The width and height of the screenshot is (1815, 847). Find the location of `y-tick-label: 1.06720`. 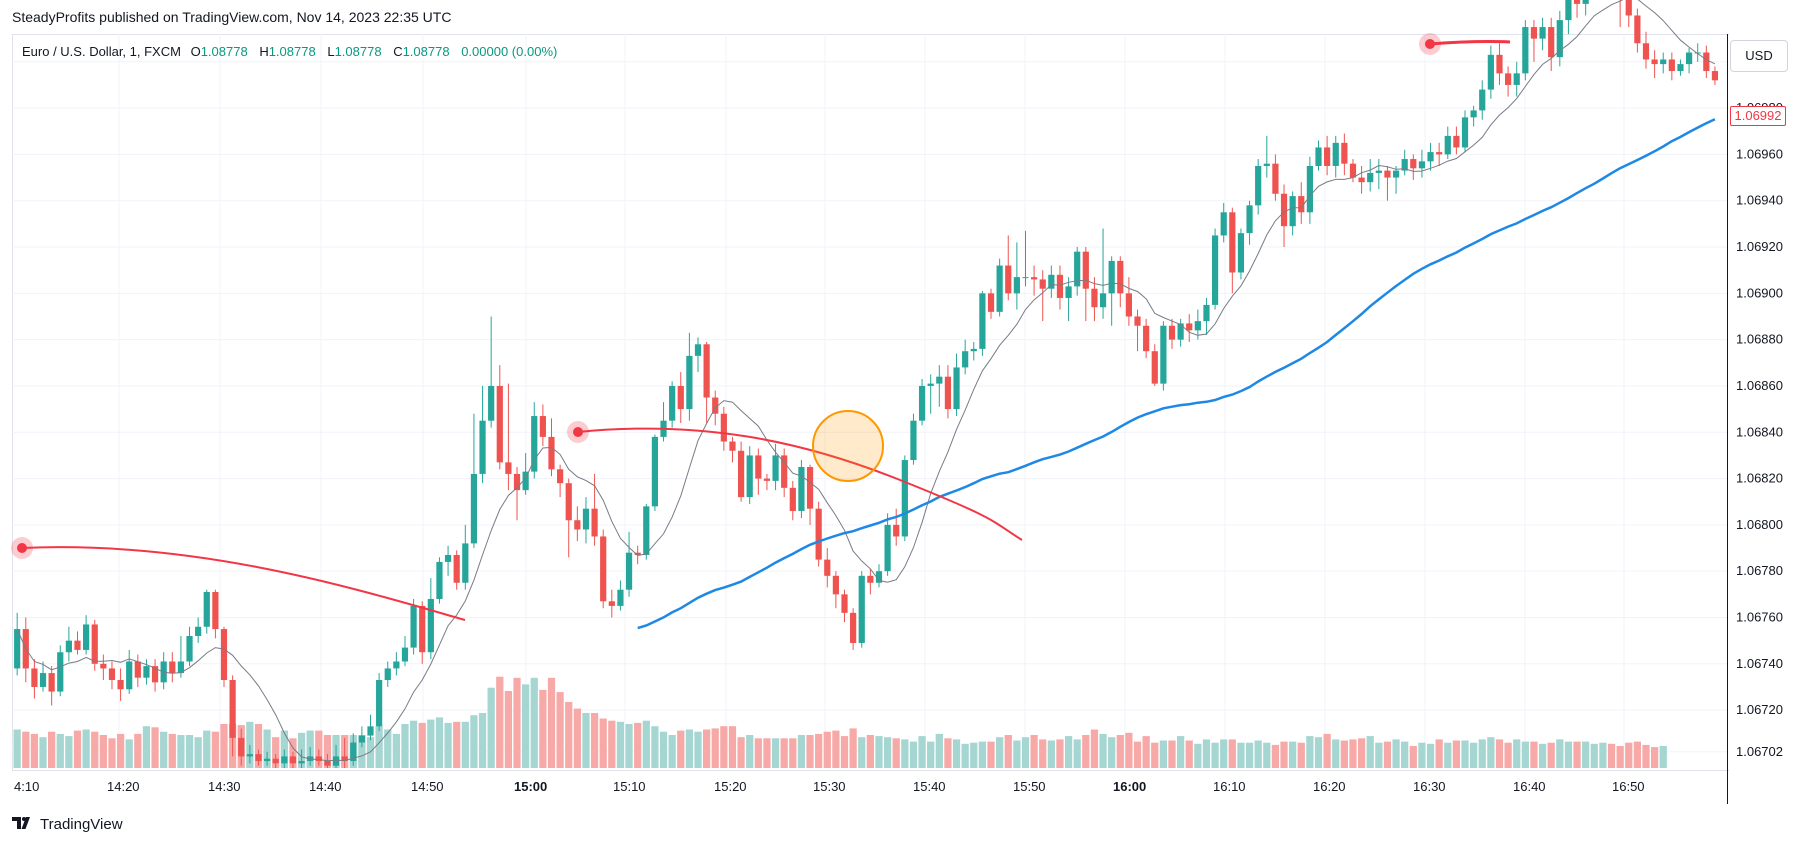

y-tick-label: 1.06720 is located at coordinates (1759, 709).